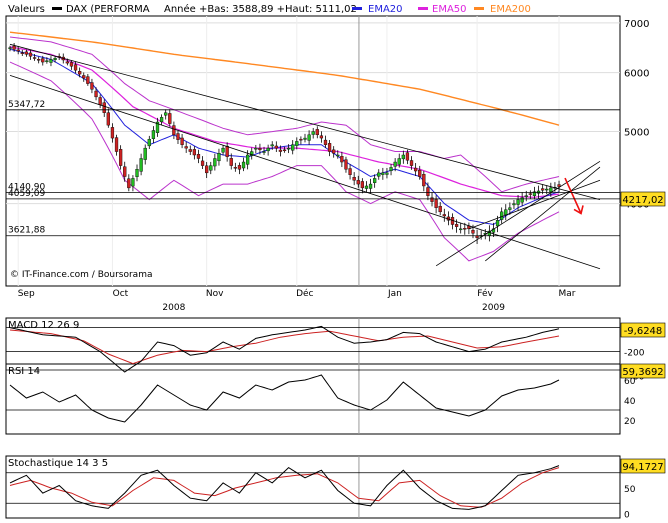 The height and width of the screenshot is (523, 668). Describe the element at coordinates (284, 349) in the screenshot. I see `macd-line` at that location.